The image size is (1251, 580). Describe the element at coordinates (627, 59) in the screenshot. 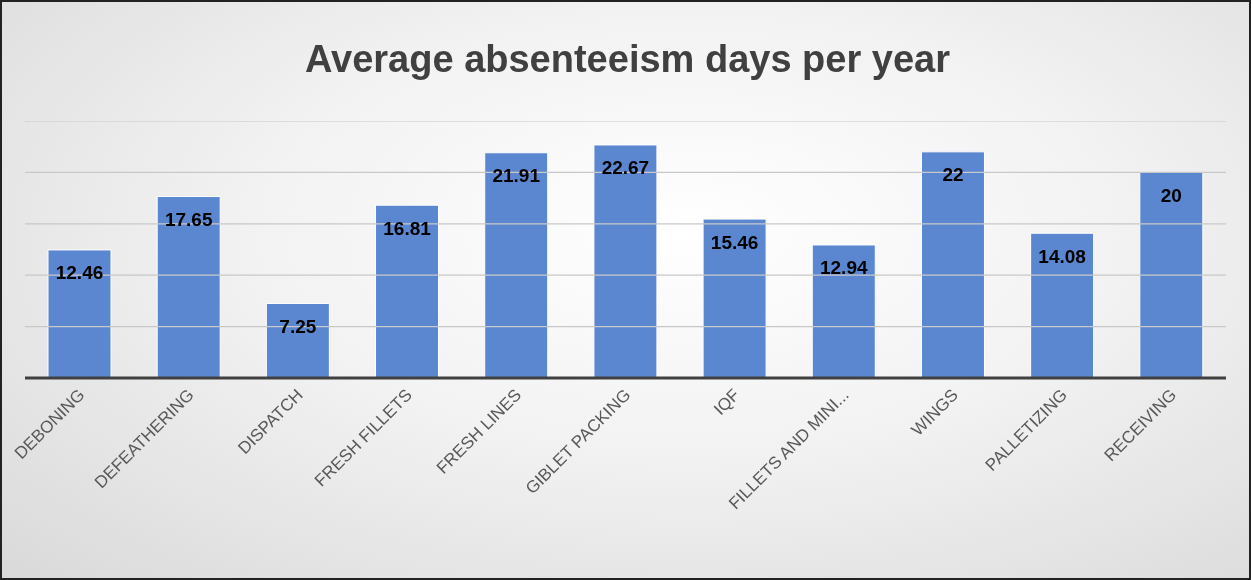

I see `chart-title: Average absenteeism days per year` at that location.